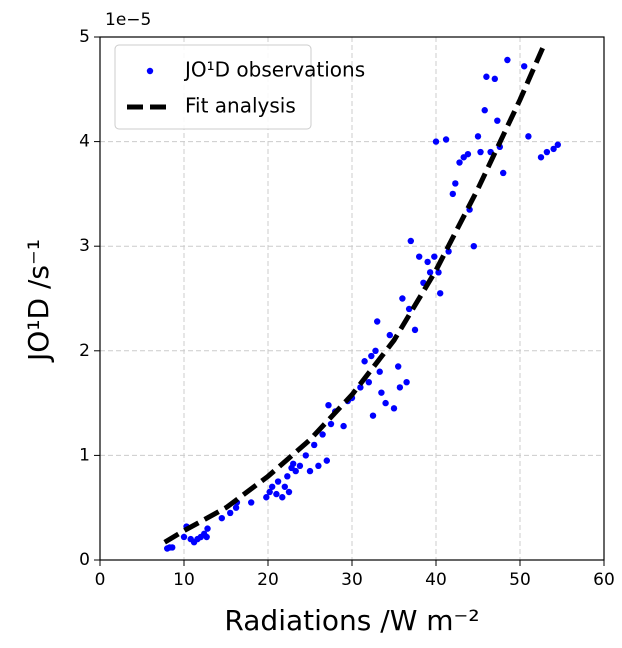 Image resolution: width=622 pixels, height=648 pixels. I want to click on y-axis-label: JO¹D /s⁻¹, so click(38, 301).